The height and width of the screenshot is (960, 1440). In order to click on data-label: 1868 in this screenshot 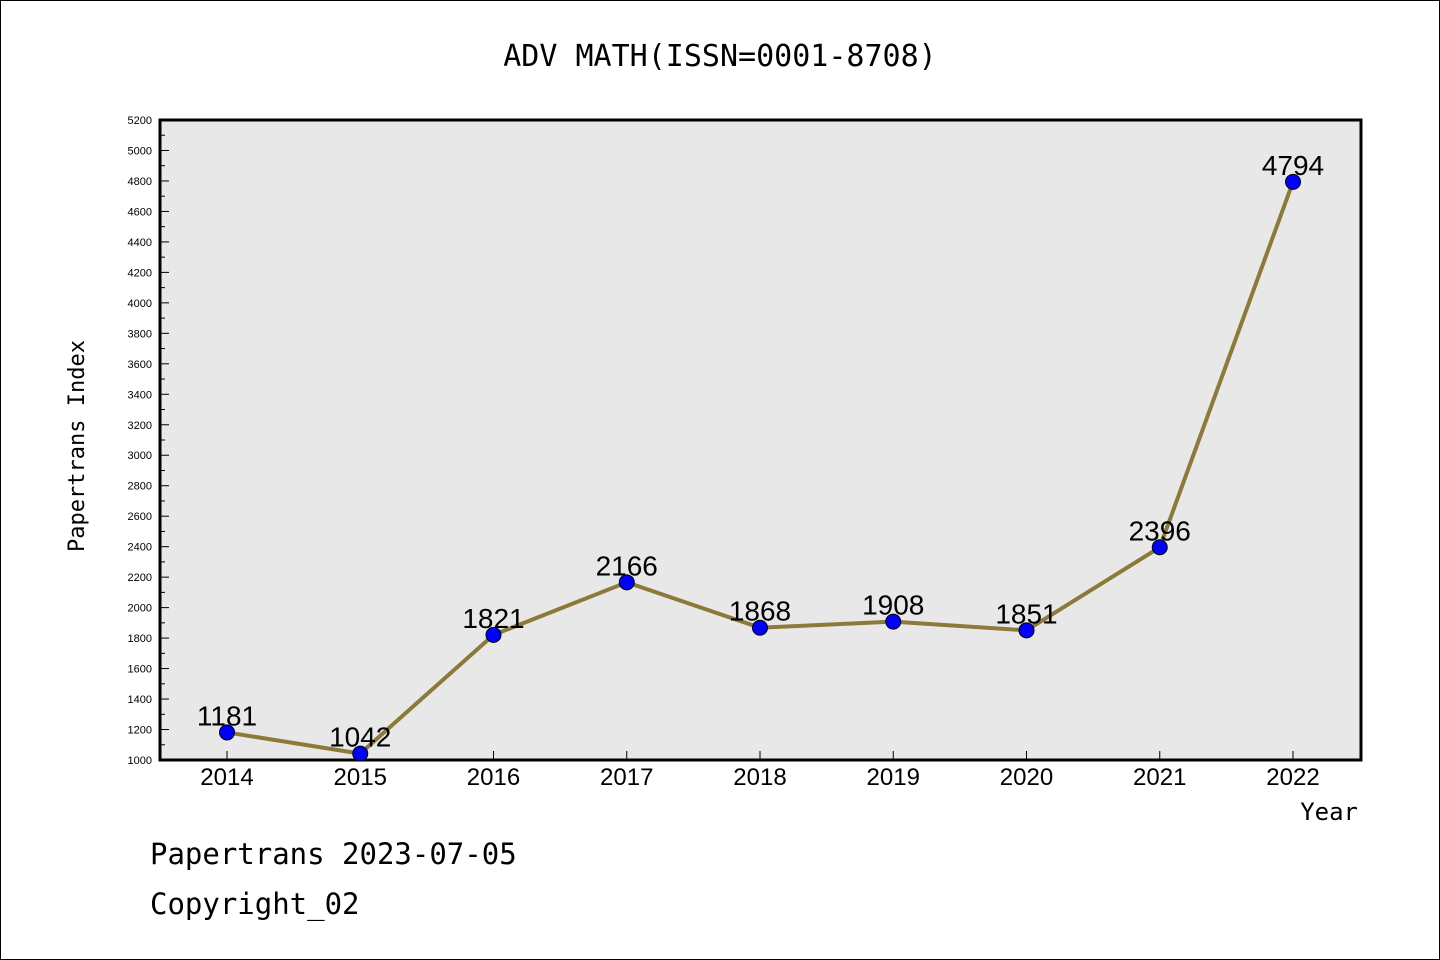, I will do `click(760, 611)`.